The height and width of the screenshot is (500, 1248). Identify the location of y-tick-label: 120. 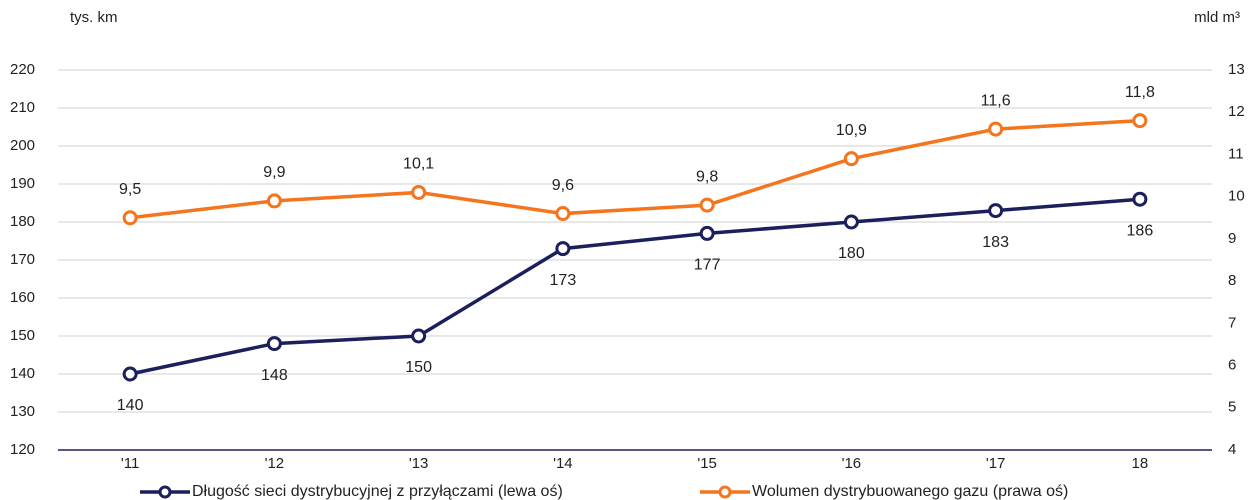
(22, 449).